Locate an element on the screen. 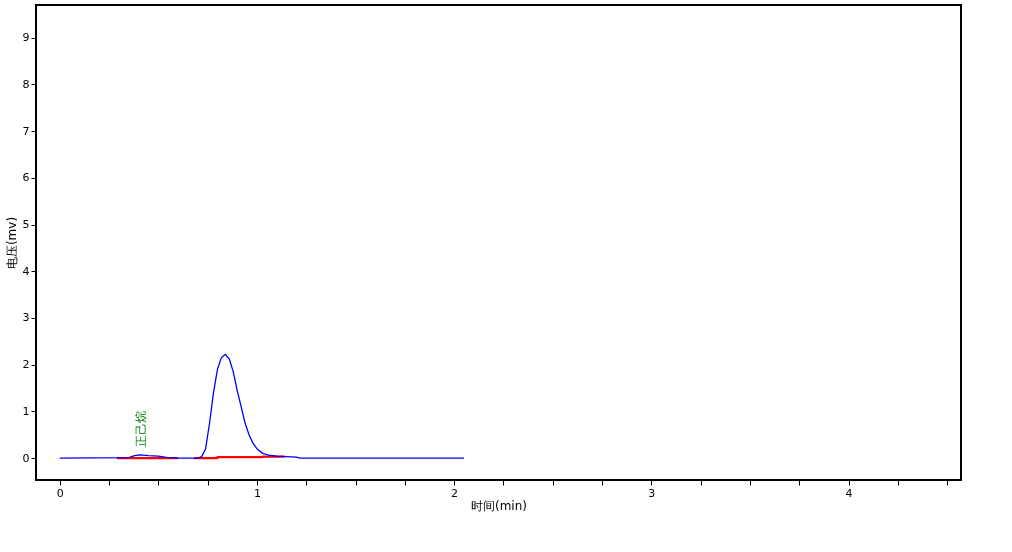  y-tick-label: 9 is located at coordinates (26, 38).